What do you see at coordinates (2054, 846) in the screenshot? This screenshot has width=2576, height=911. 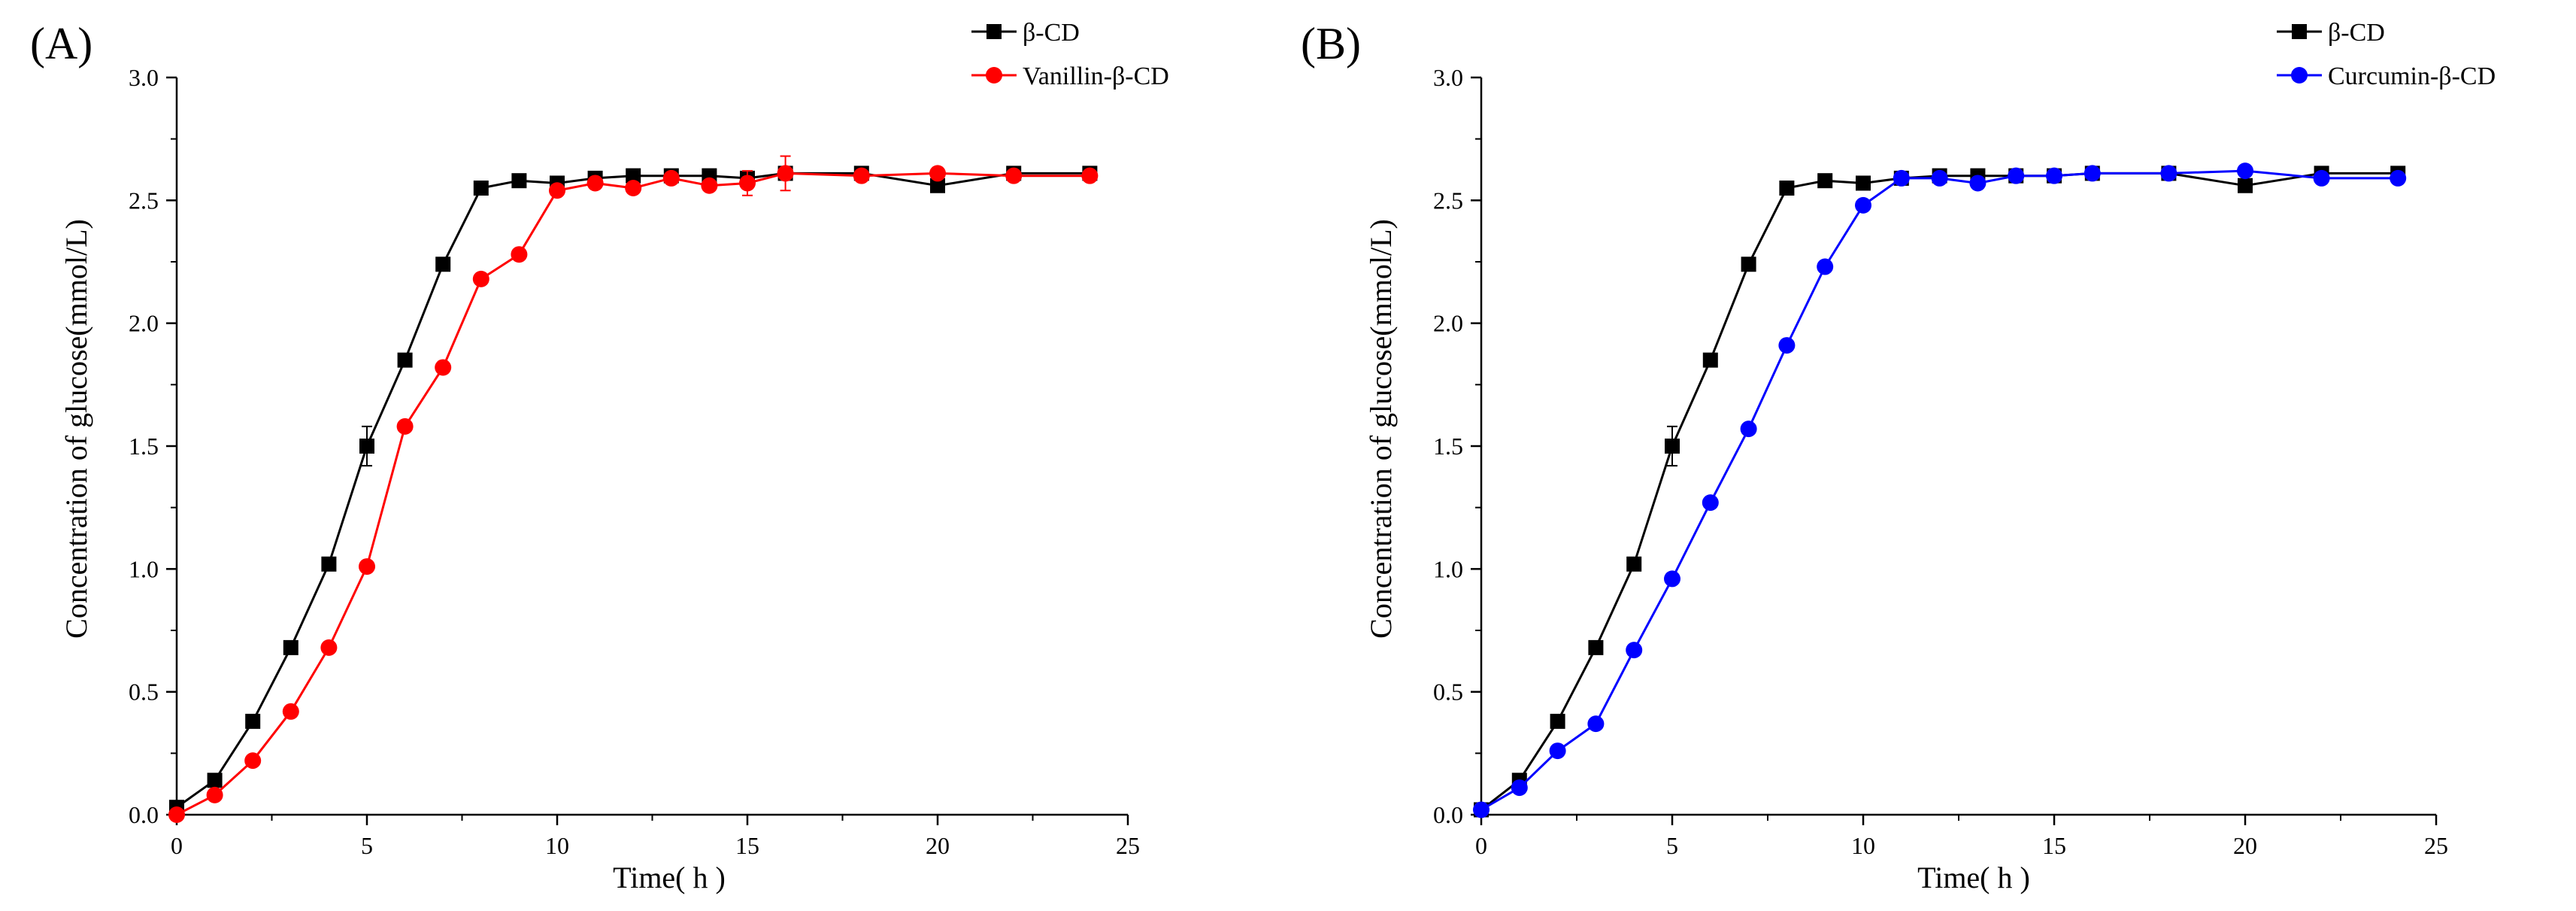 I see `x-tick-label: 15` at bounding box center [2054, 846].